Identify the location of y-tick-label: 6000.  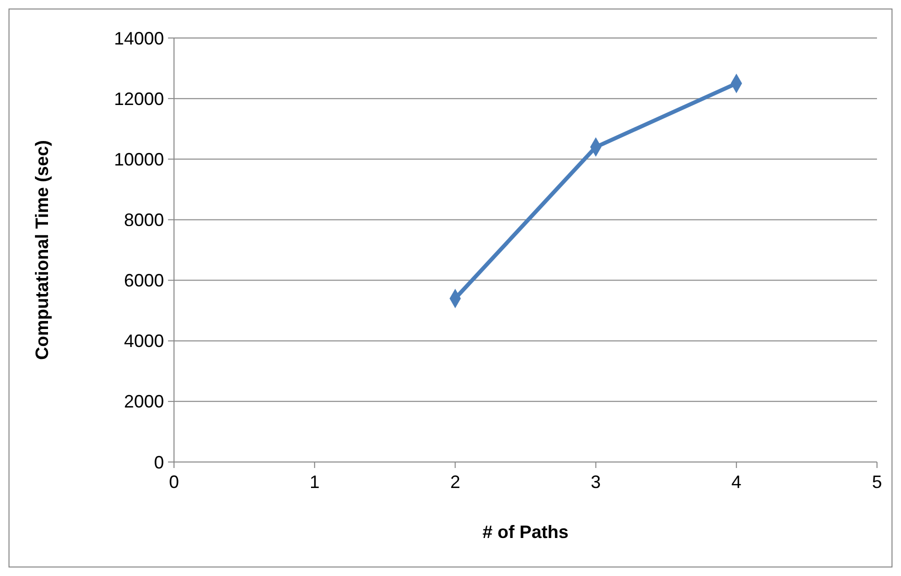
(144, 280).